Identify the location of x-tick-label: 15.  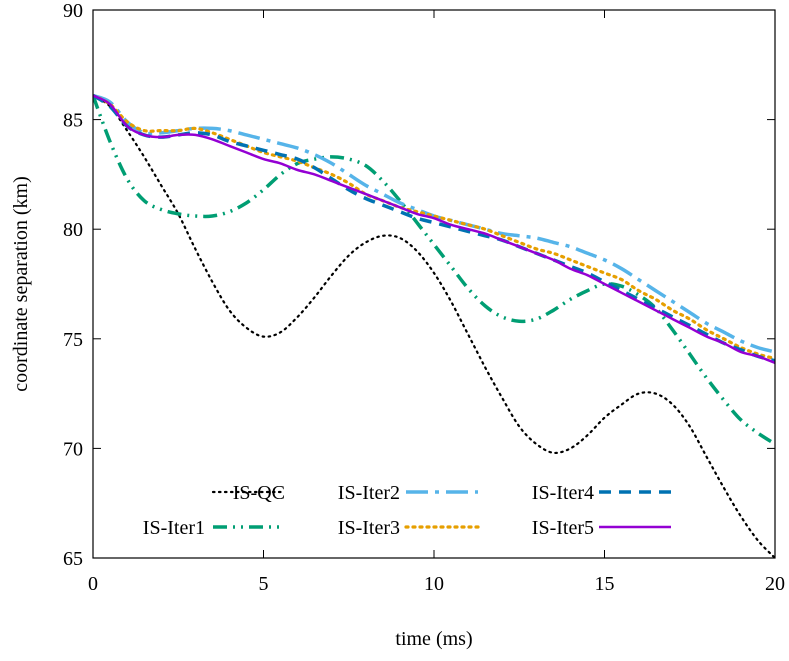
(605, 584).